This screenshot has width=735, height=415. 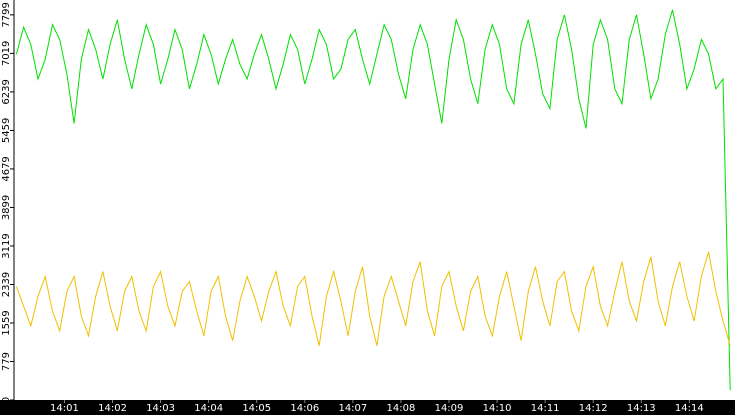 I want to click on x-tick-label: 14:11, so click(x=545, y=408).